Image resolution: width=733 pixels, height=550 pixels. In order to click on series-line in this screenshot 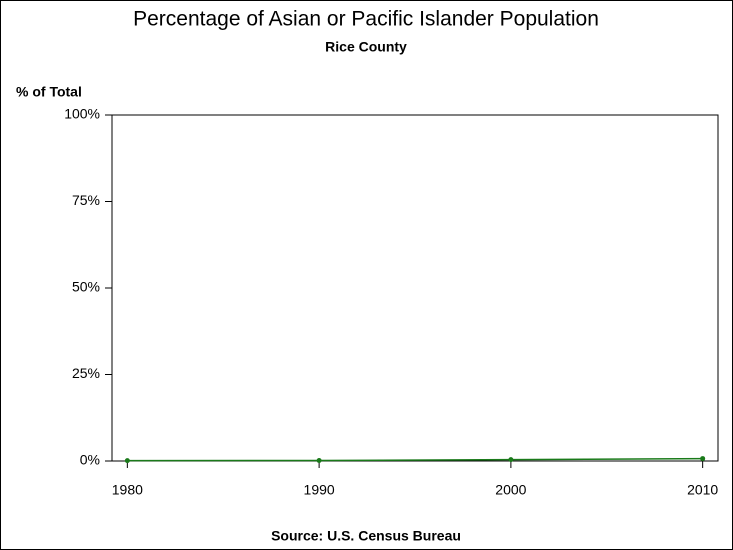, I will do `click(415, 459)`.